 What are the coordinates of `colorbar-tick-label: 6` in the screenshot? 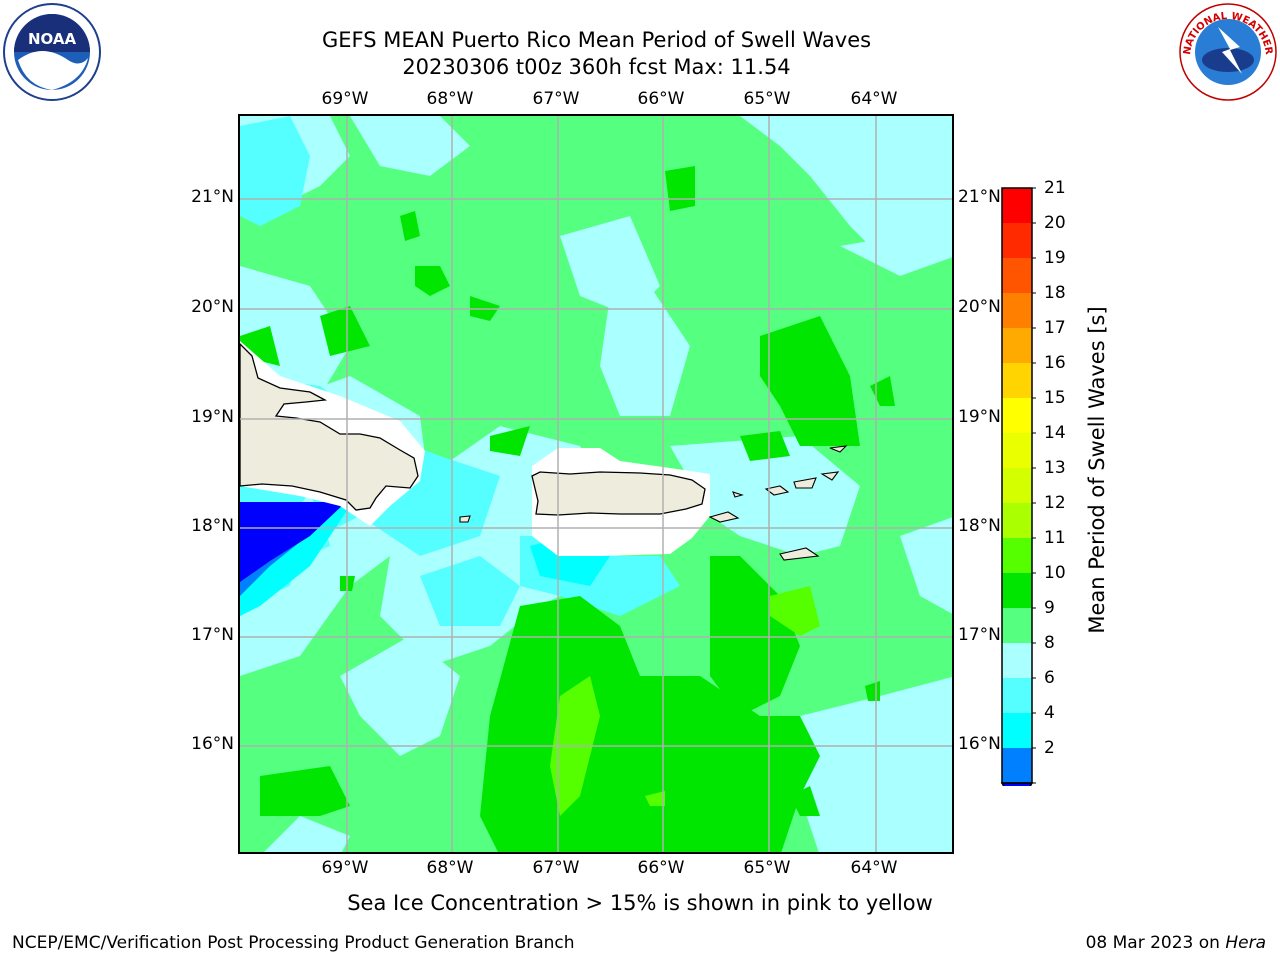 It's located at (1049, 678).